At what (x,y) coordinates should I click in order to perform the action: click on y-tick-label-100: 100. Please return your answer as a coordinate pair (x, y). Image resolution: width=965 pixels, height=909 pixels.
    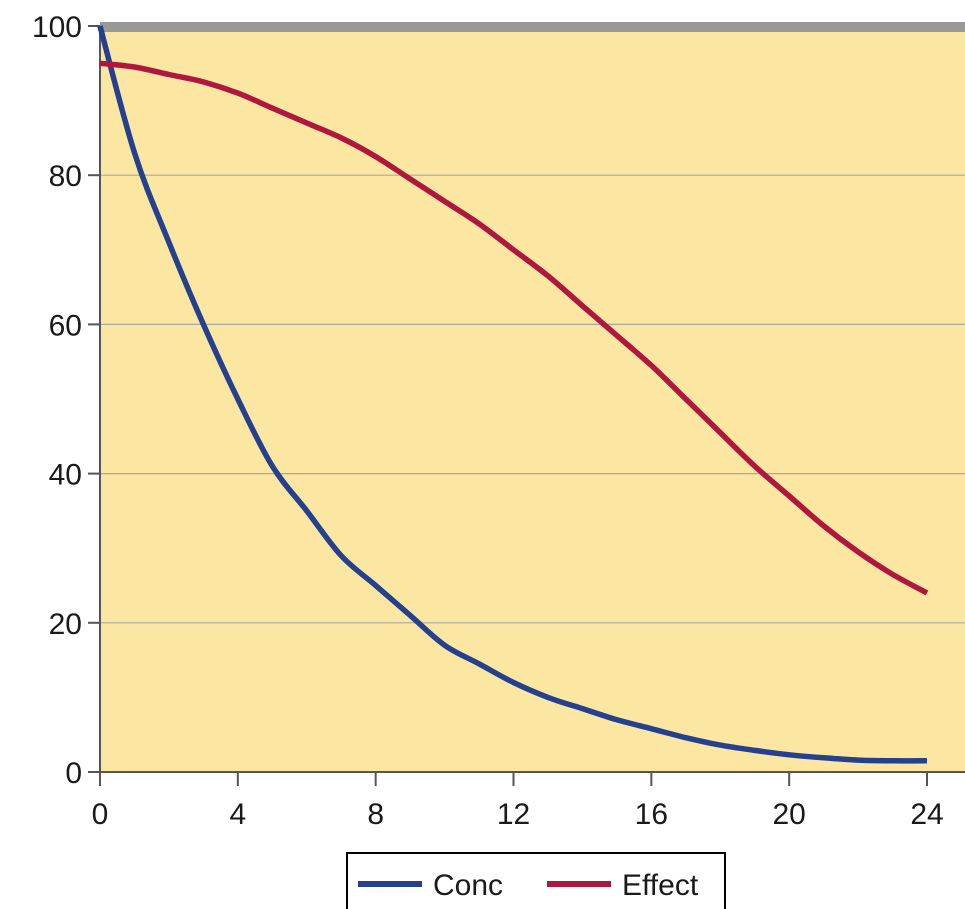
    Looking at the image, I should click on (57, 27).